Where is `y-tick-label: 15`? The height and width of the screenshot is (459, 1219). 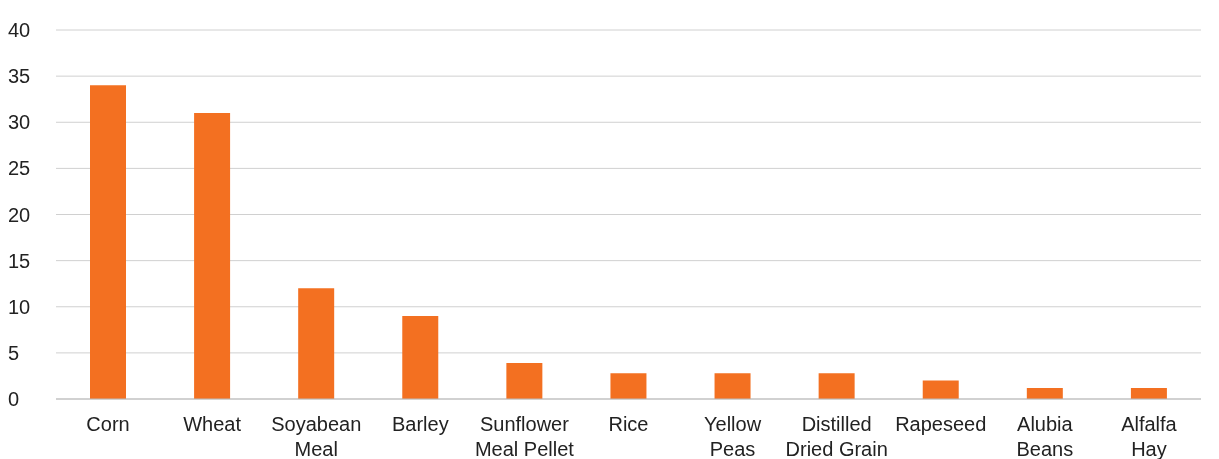
y-tick-label: 15 is located at coordinates (19, 260).